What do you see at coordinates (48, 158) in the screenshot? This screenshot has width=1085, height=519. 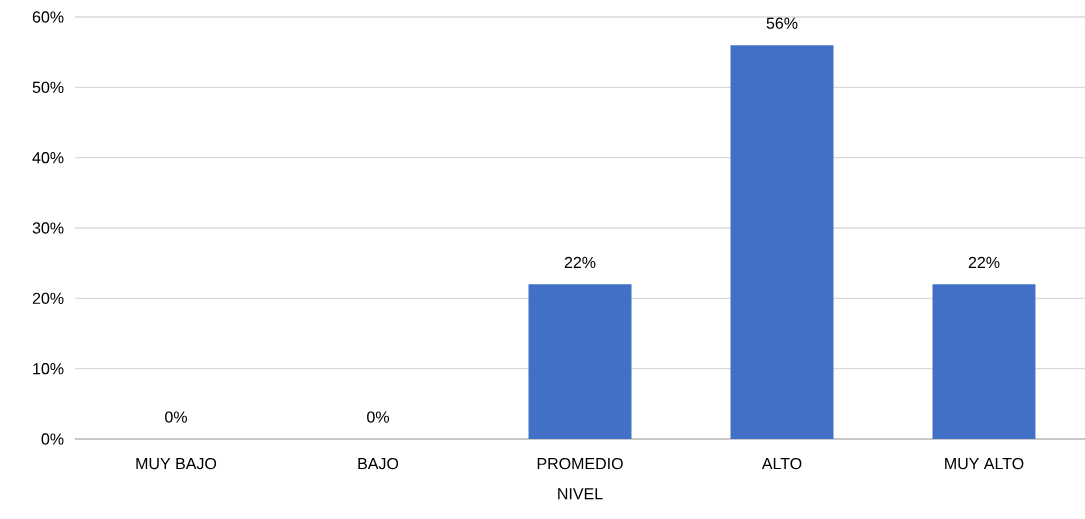 I see `y-tick-label: 40%` at bounding box center [48, 158].